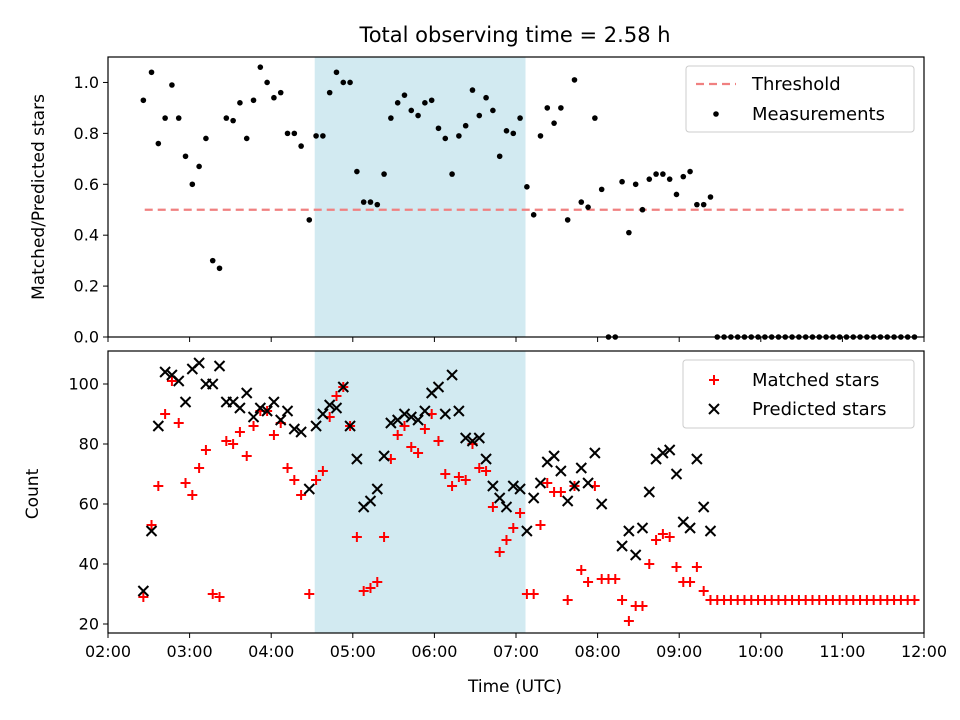 This screenshot has width=960, height=720. What do you see at coordinates (190, 651) in the screenshot?
I see `x-tick-label: 03:00` at bounding box center [190, 651].